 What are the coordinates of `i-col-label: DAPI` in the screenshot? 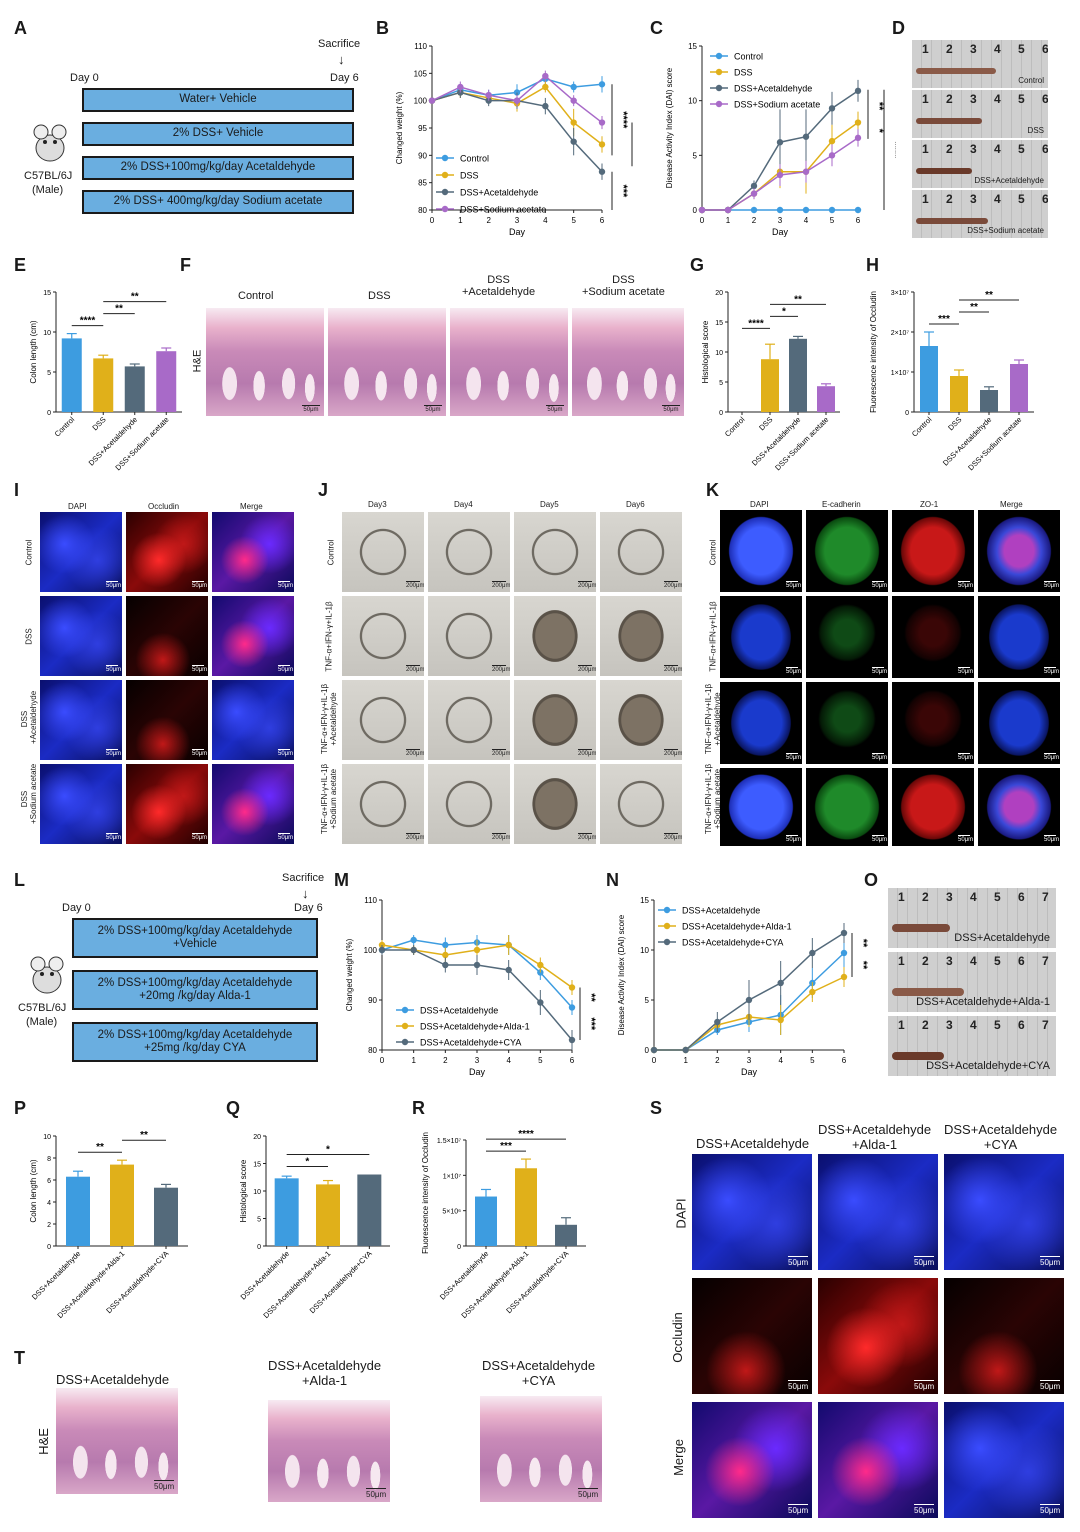 It's located at (77, 506).